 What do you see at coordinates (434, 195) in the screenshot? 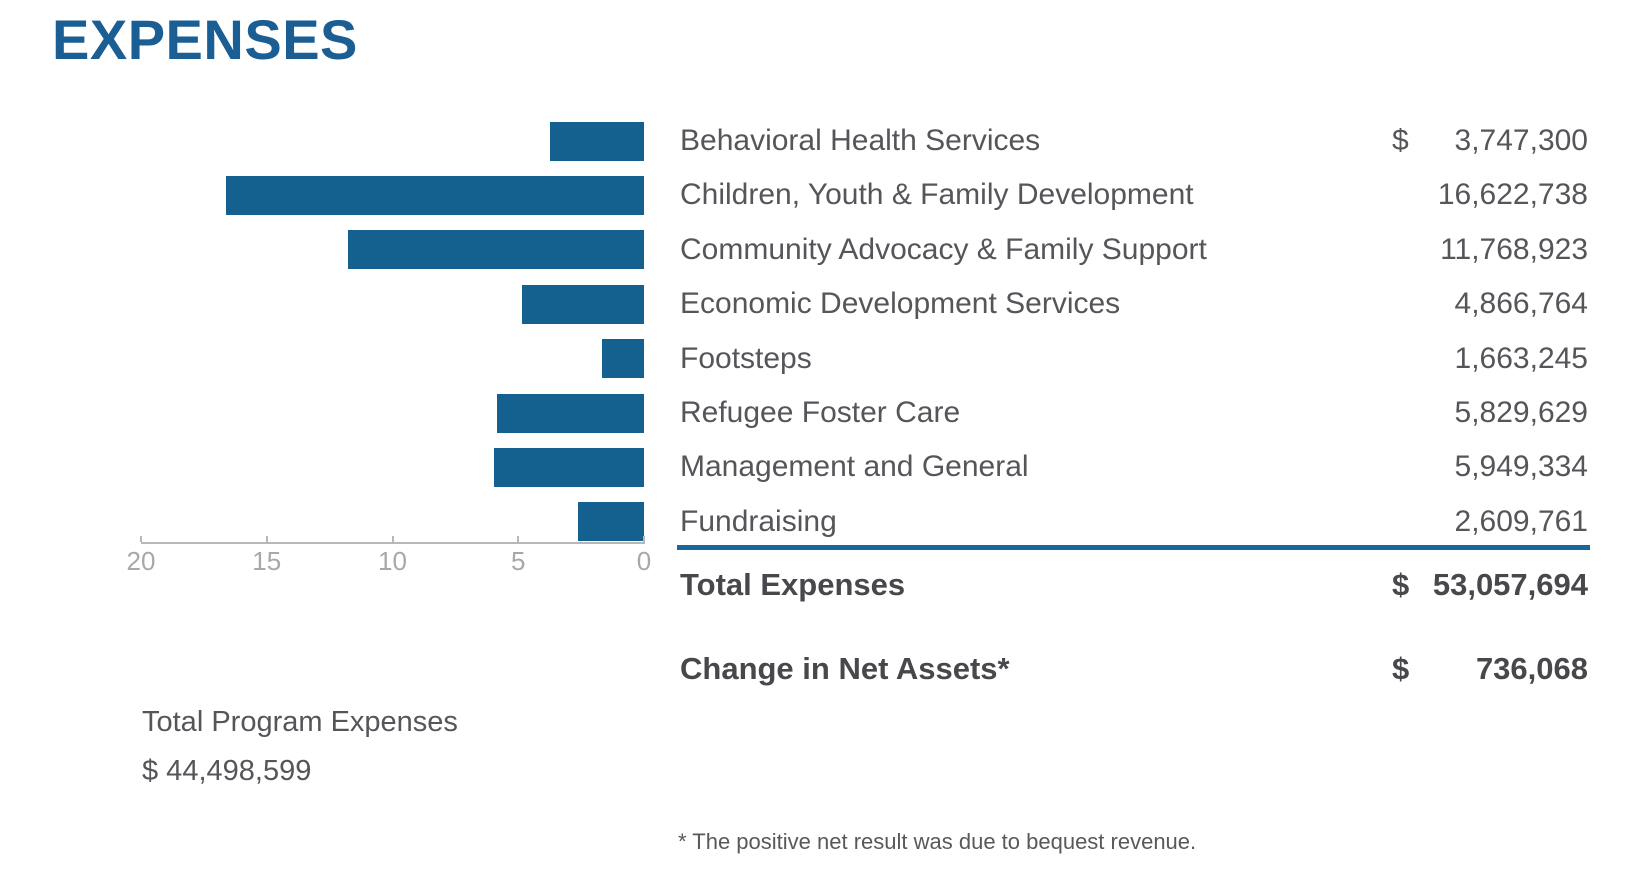
I see `bar-children-youth-family-development` at bounding box center [434, 195].